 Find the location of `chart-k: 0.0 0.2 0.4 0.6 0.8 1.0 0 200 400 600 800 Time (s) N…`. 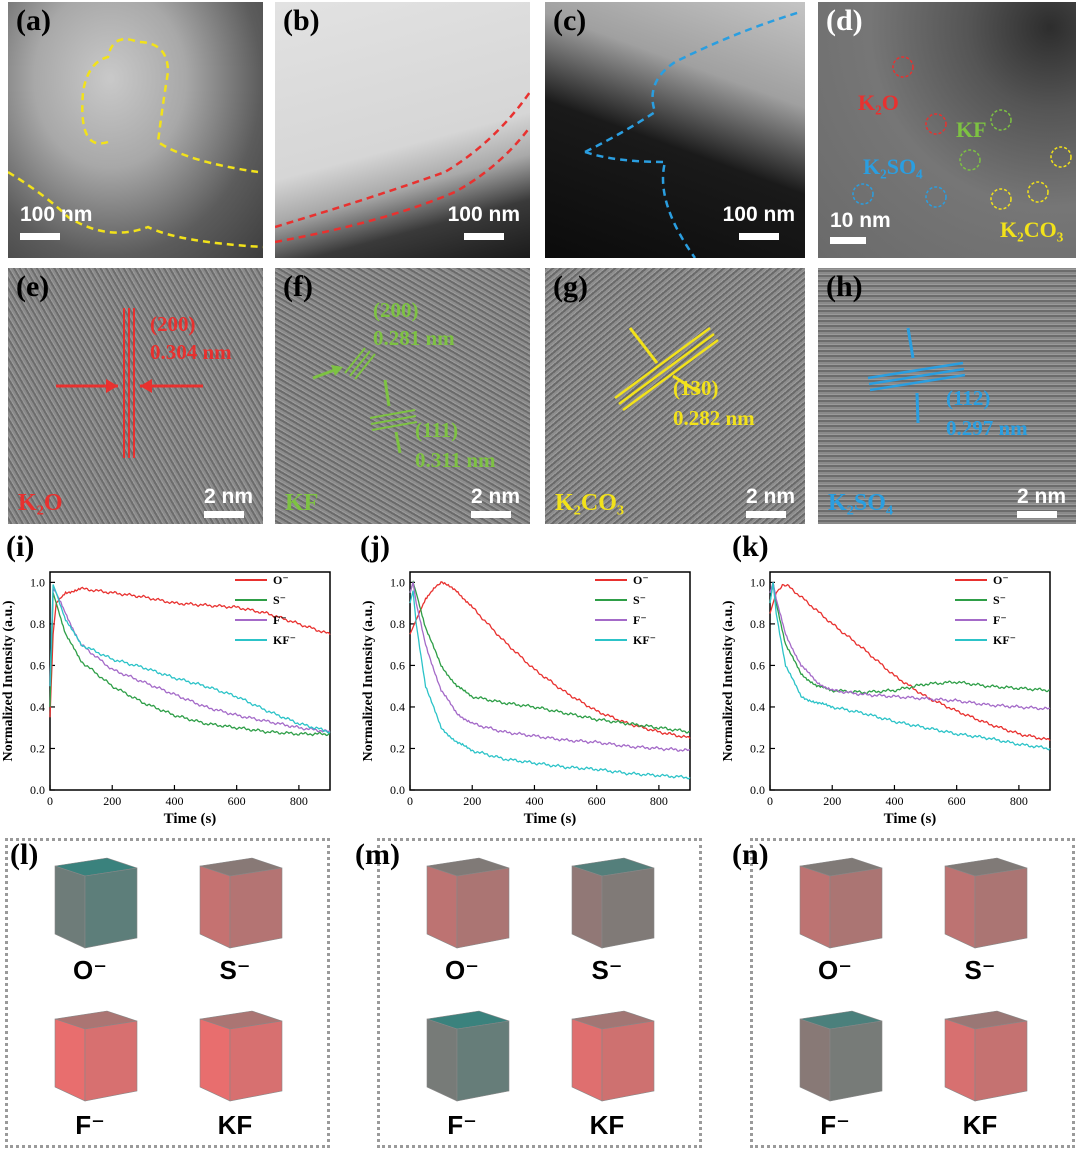

chart-k: 0.0 0.2 0.4 0.6 0.8 1.0 0 200 400 600 800 Time (s) N… is located at coordinates (886, 699).